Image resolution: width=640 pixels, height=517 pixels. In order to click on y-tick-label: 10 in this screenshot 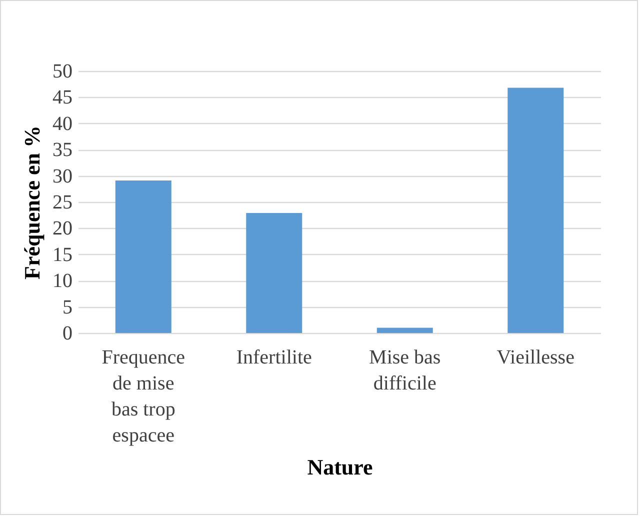, I will do `click(62, 281)`.